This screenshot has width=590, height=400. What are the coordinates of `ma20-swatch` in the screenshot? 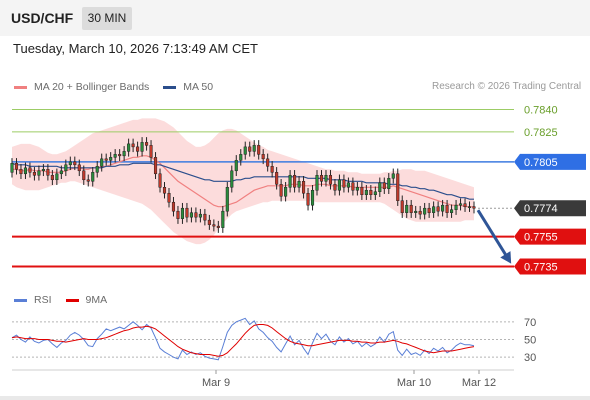 It's located at (20, 87).